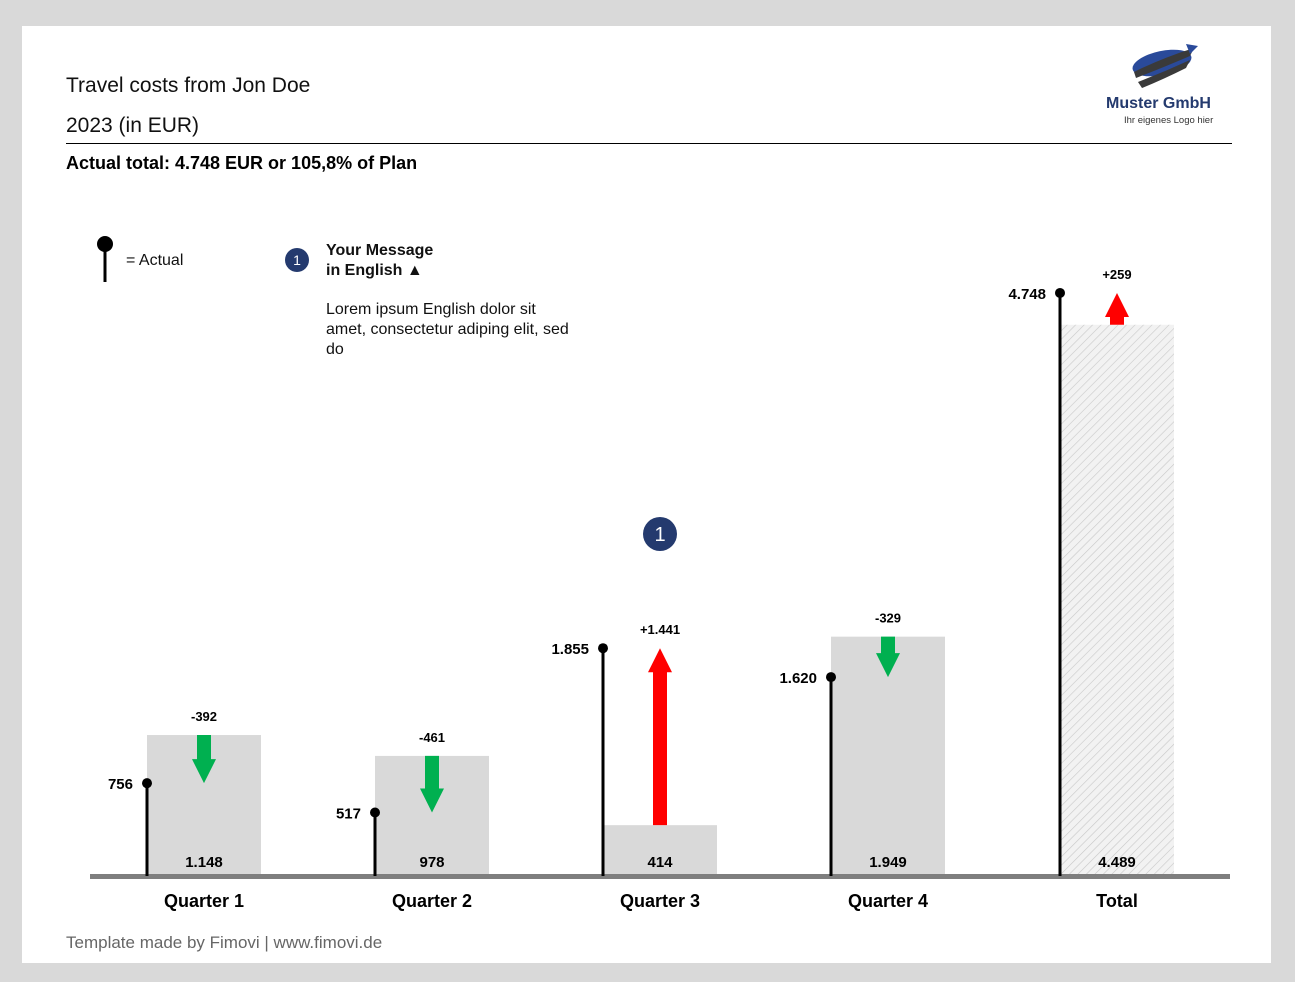 Image resolution: width=1295 pixels, height=982 pixels. What do you see at coordinates (888, 862) in the screenshot?
I see `plan-value-label: 1.949` at bounding box center [888, 862].